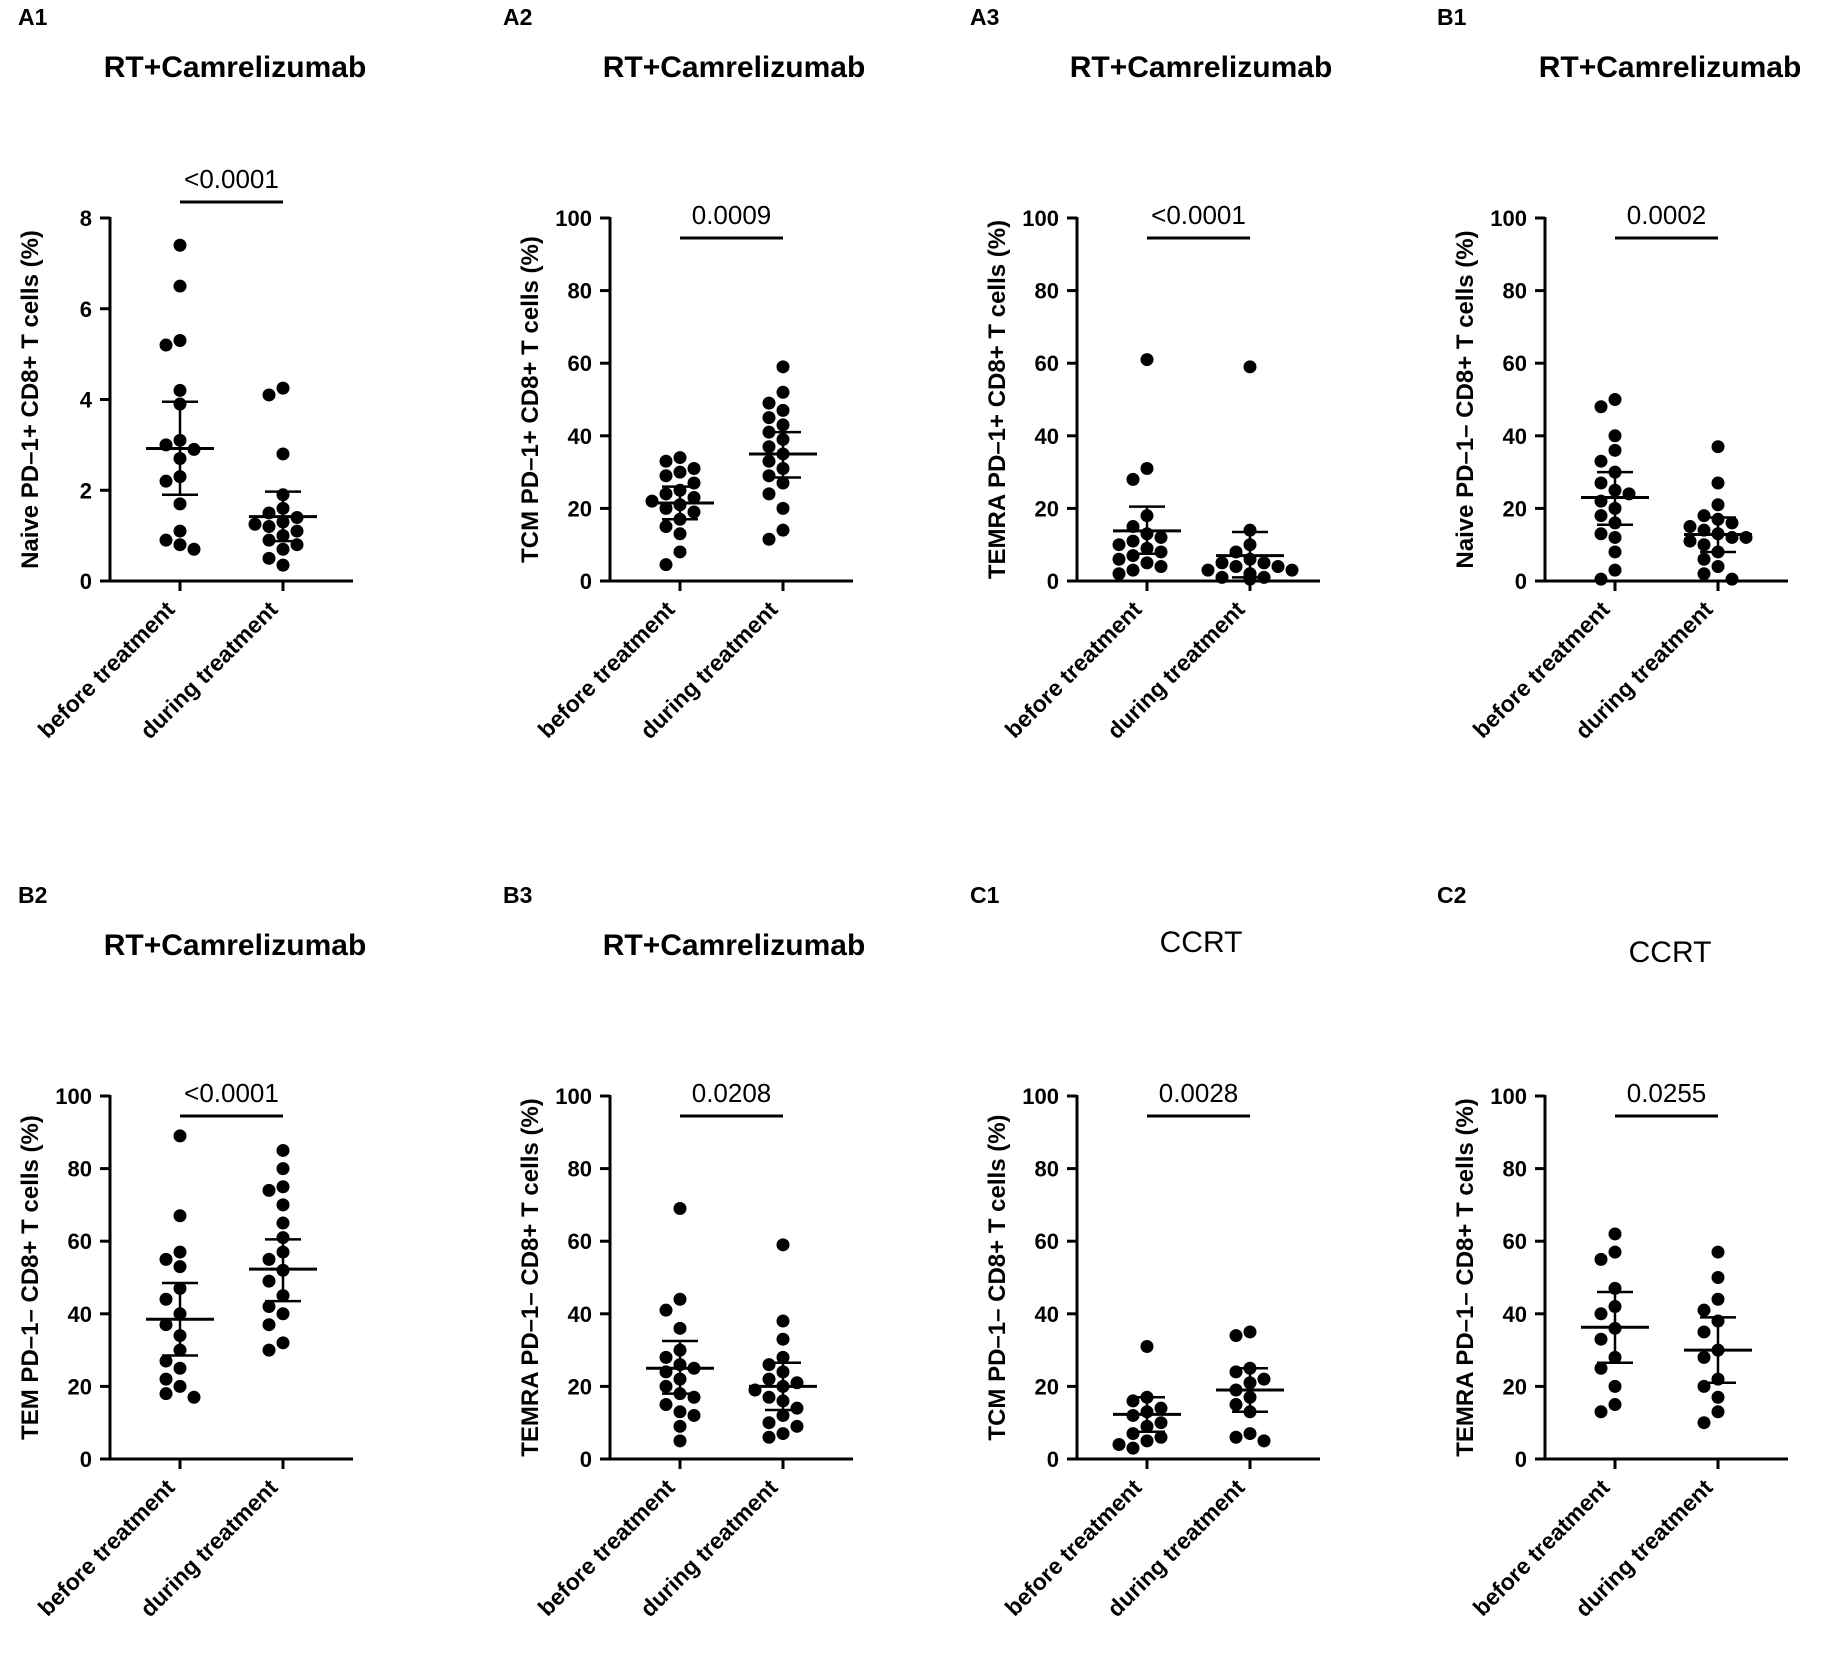  I want to click on panel-letter: A1, so click(33, 17).